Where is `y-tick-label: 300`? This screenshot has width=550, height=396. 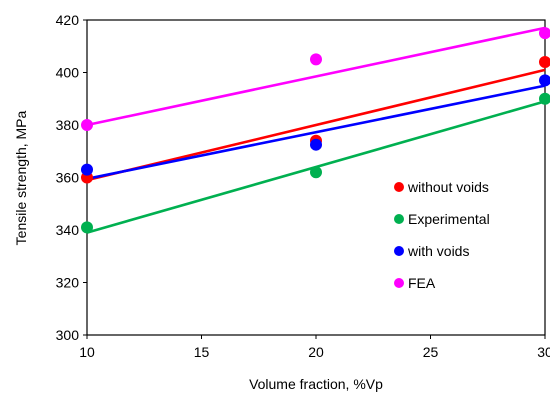 y-tick-label: 300 is located at coordinates (68, 335).